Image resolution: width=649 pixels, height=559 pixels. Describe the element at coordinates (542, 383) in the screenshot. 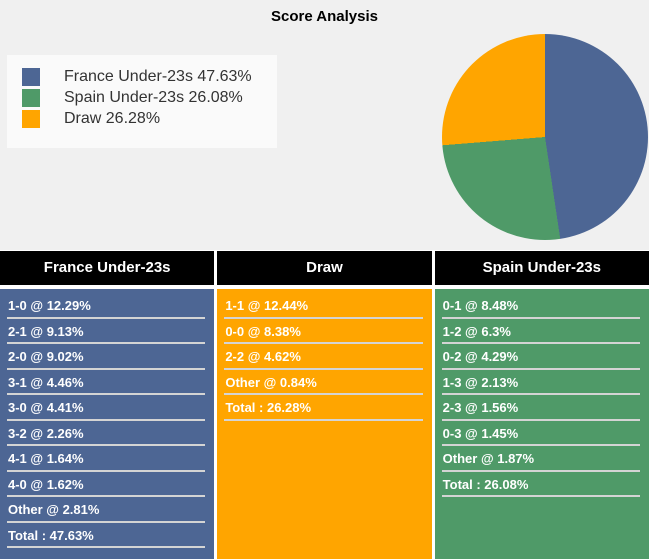

I see `table-row: 1-3 @ 2.13%` at that location.